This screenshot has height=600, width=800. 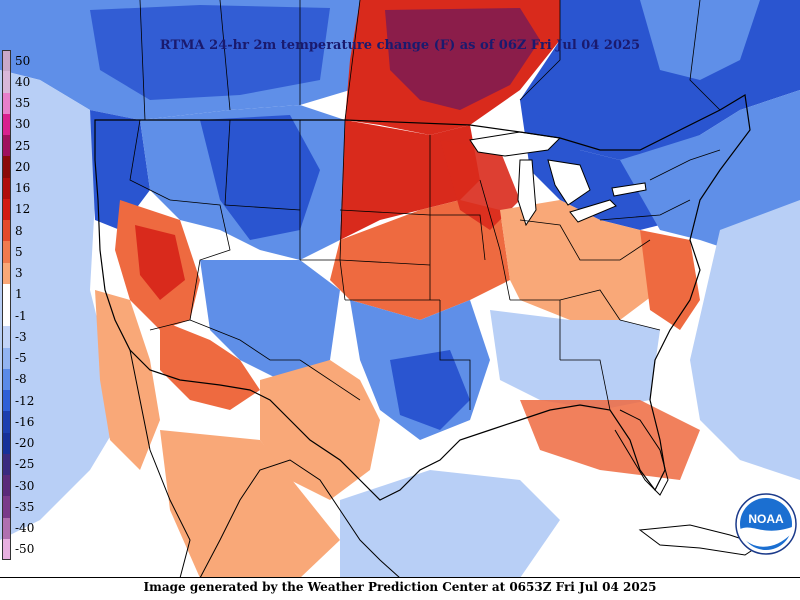 What do you see at coordinates (270, 320) in the screenshot?
I see `region-four-corners-cool` at bounding box center [270, 320].